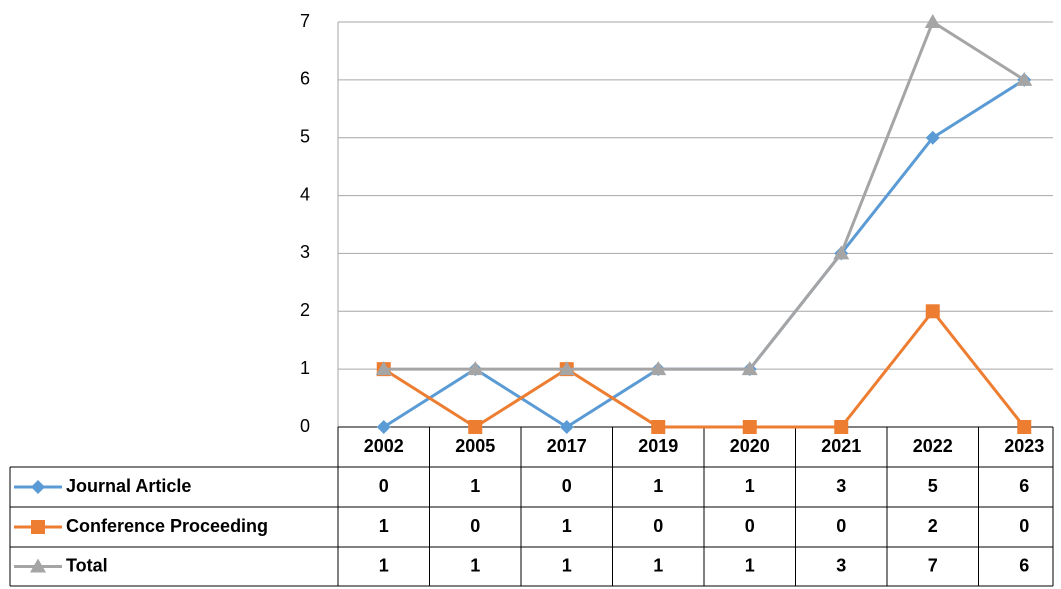  What do you see at coordinates (87, 565) in the screenshot?
I see `legend-label: Total` at bounding box center [87, 565].